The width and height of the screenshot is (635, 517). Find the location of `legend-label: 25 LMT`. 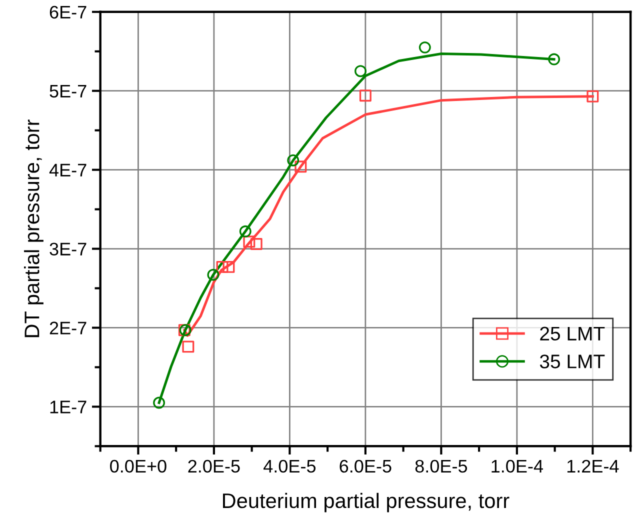

legend-label: 25 LMT is located at coordinates (572, 333).